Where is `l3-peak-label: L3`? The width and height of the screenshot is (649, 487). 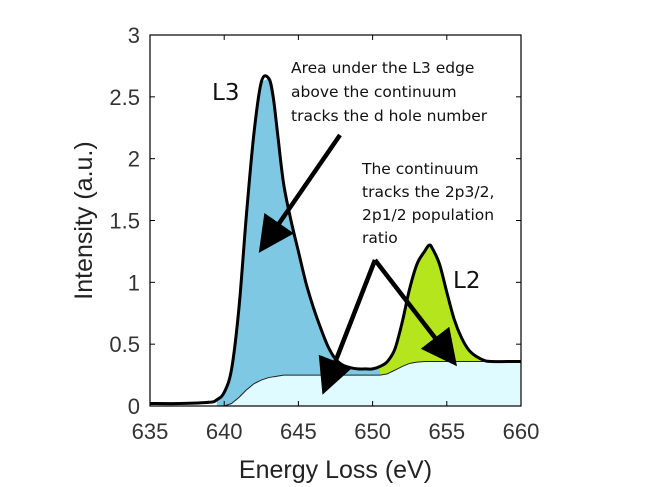 l3-peak-label: L3 is located at coordinates (225, 93).